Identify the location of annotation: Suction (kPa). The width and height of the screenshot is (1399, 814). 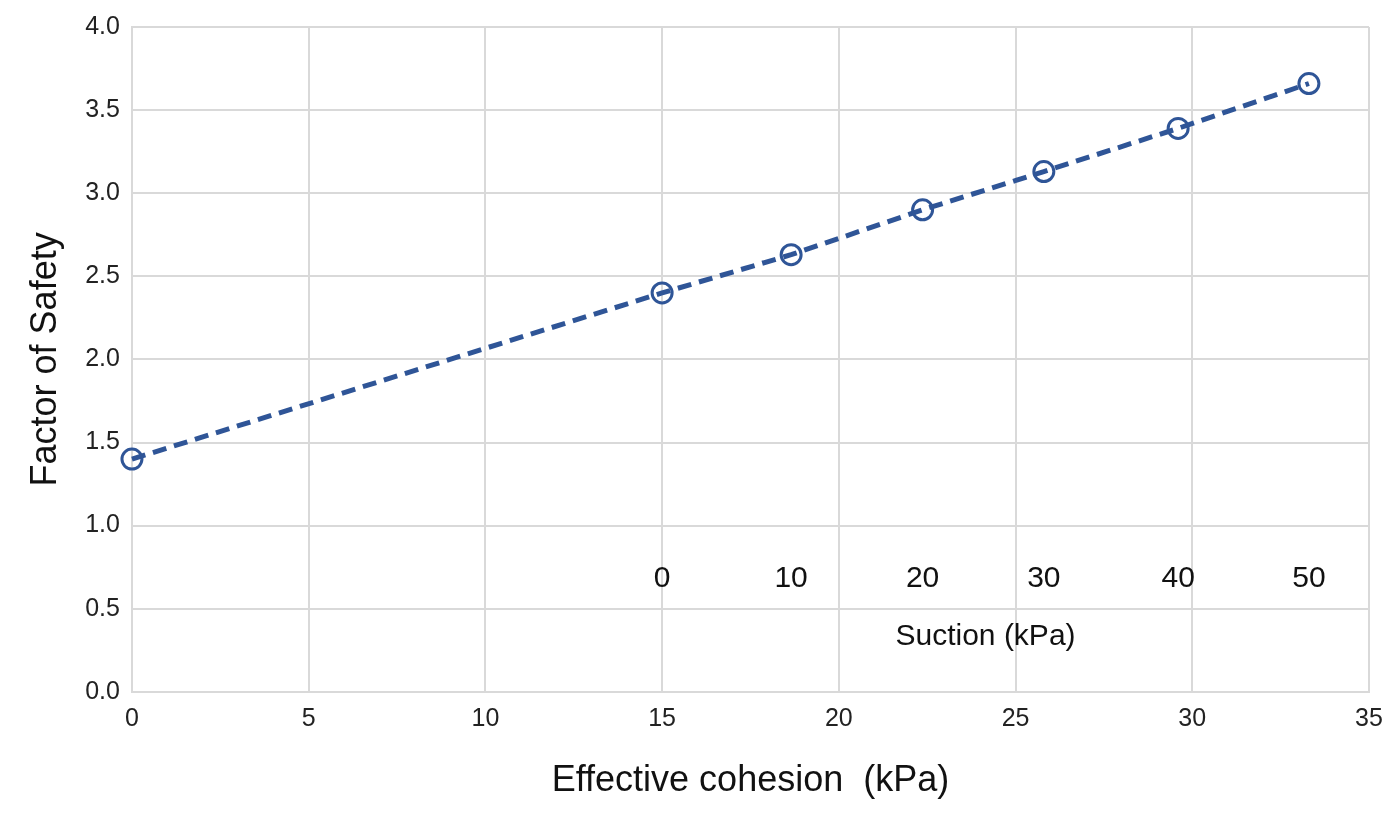
(985, 634).